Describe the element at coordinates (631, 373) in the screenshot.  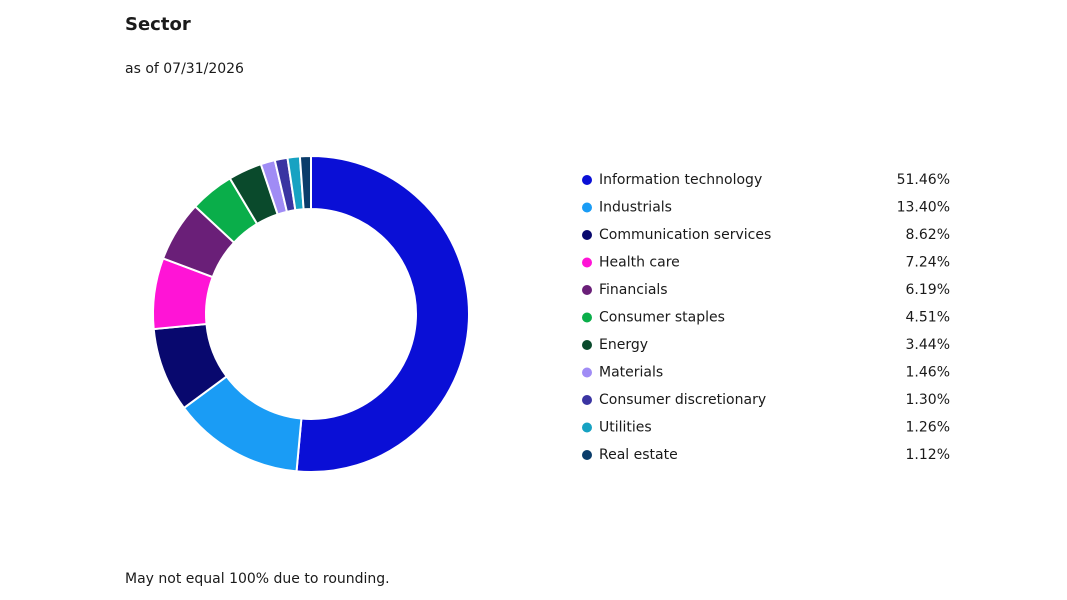
I see `legend-label: Materials` at that location.